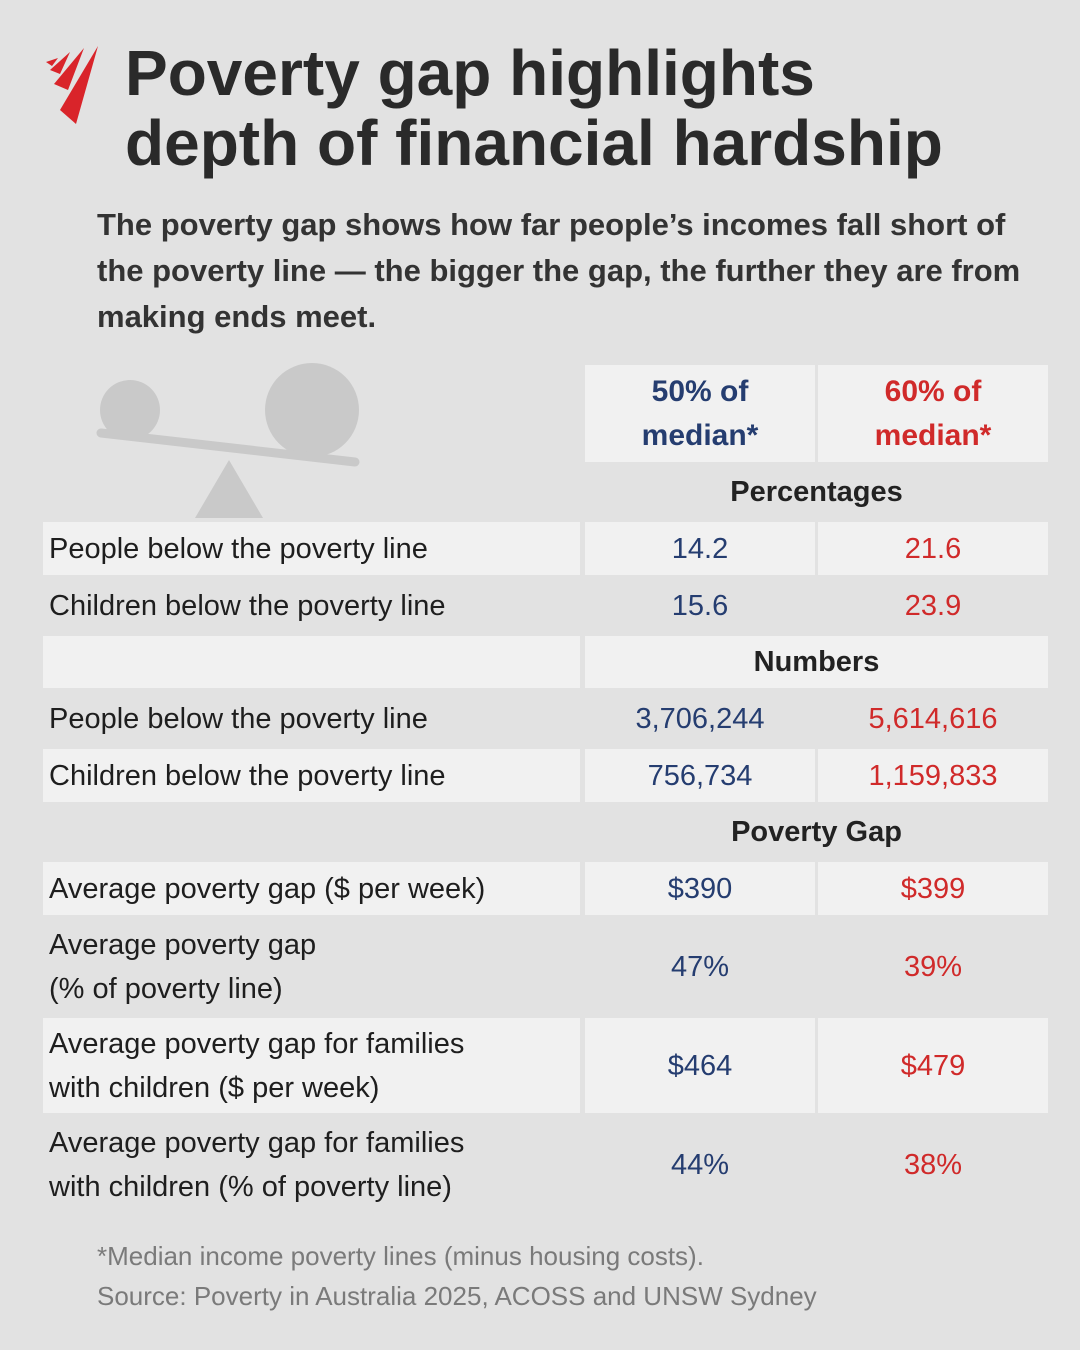  I want to click on column-header: 50% of median*, so click(700, 413).